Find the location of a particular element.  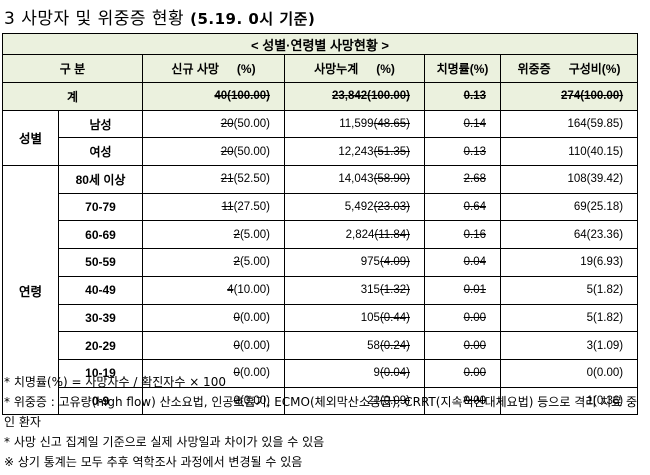

total-new: 40(100.00) is located at coordinates (213, 96).